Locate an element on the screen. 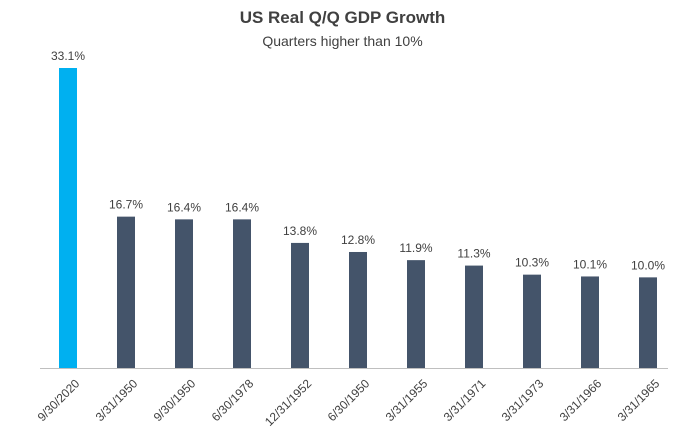 This screenshot has width=685, height=438. data-label: 16.7% is located at coordinates (126, 205).